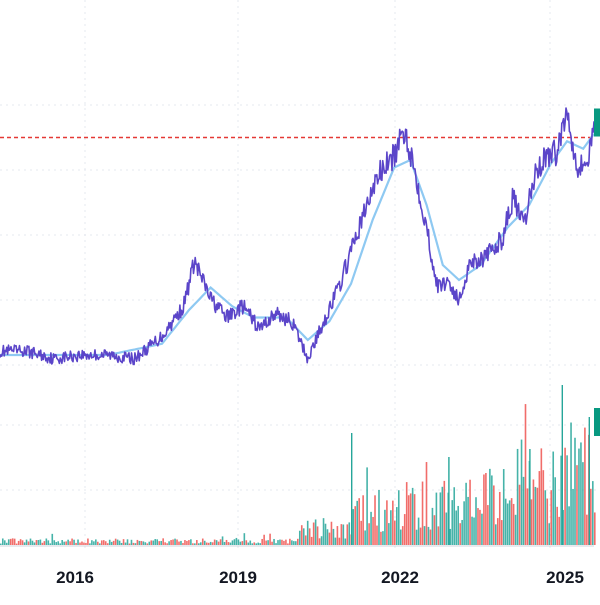  Describe the element at coordinates (597, 422) in the screenshot. I see `last-volume-tag` at that location.